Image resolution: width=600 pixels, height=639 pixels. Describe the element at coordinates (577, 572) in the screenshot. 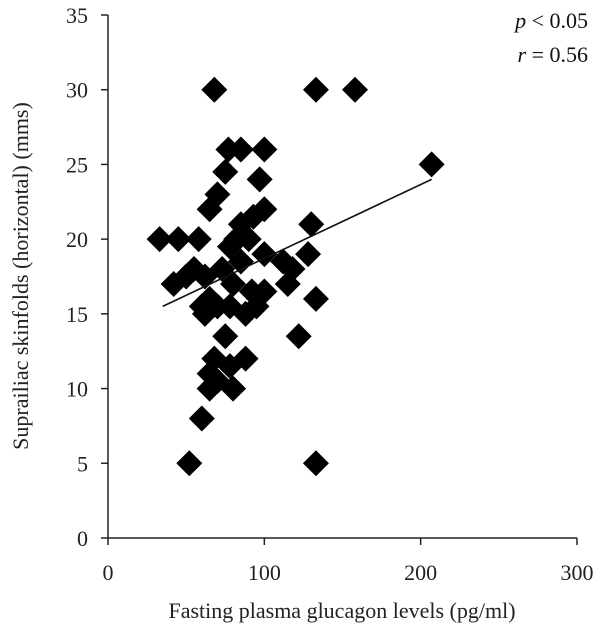

I see `x-tick-label: 300` at that location.